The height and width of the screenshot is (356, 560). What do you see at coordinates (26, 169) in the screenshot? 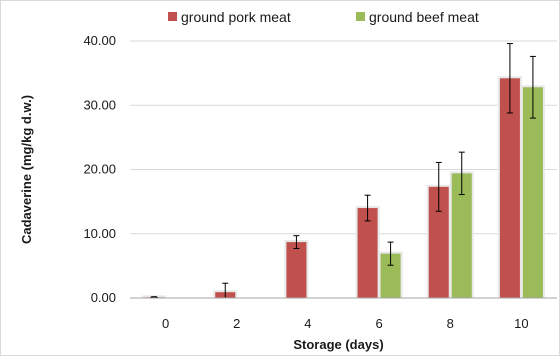
I see `y-axis-title: Cadaverine (mg/kg d.w.)` at bounding box center [26, 169].